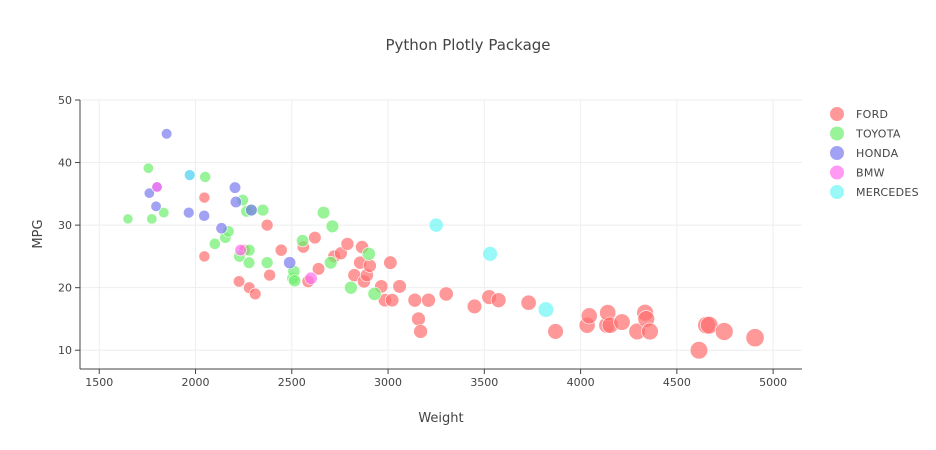 This screenshot has width=936, height=450. What do you see at coordinates (872, 114) in the screenshot?
I see `legend-label-ford: FORD` at bounding box center [872, 114].